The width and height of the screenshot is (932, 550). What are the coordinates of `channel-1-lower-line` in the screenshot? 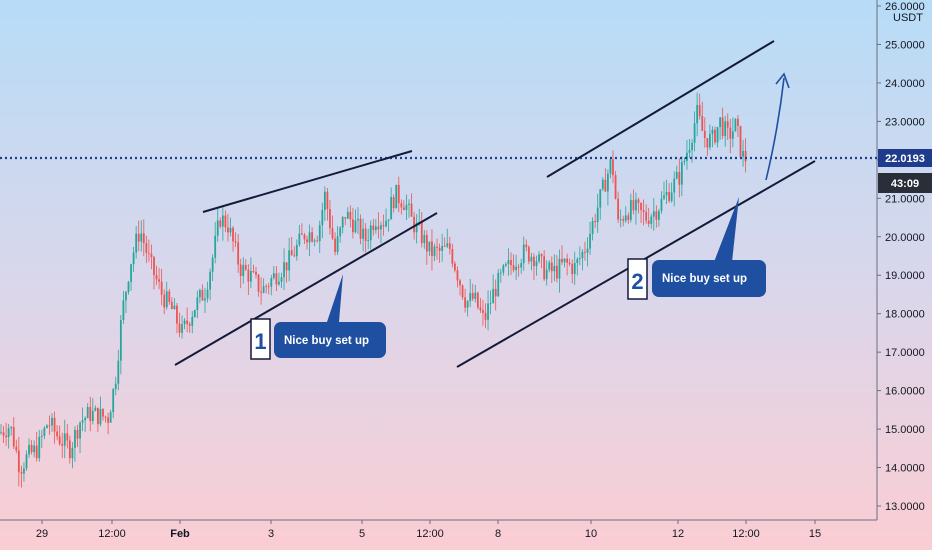 It's located at (306, 289).